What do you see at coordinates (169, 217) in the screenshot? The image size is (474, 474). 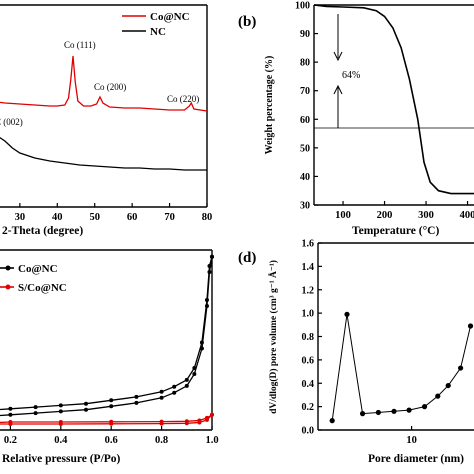 I see `panel-a-xtick-label: 70` at bounding box center [169, 217].